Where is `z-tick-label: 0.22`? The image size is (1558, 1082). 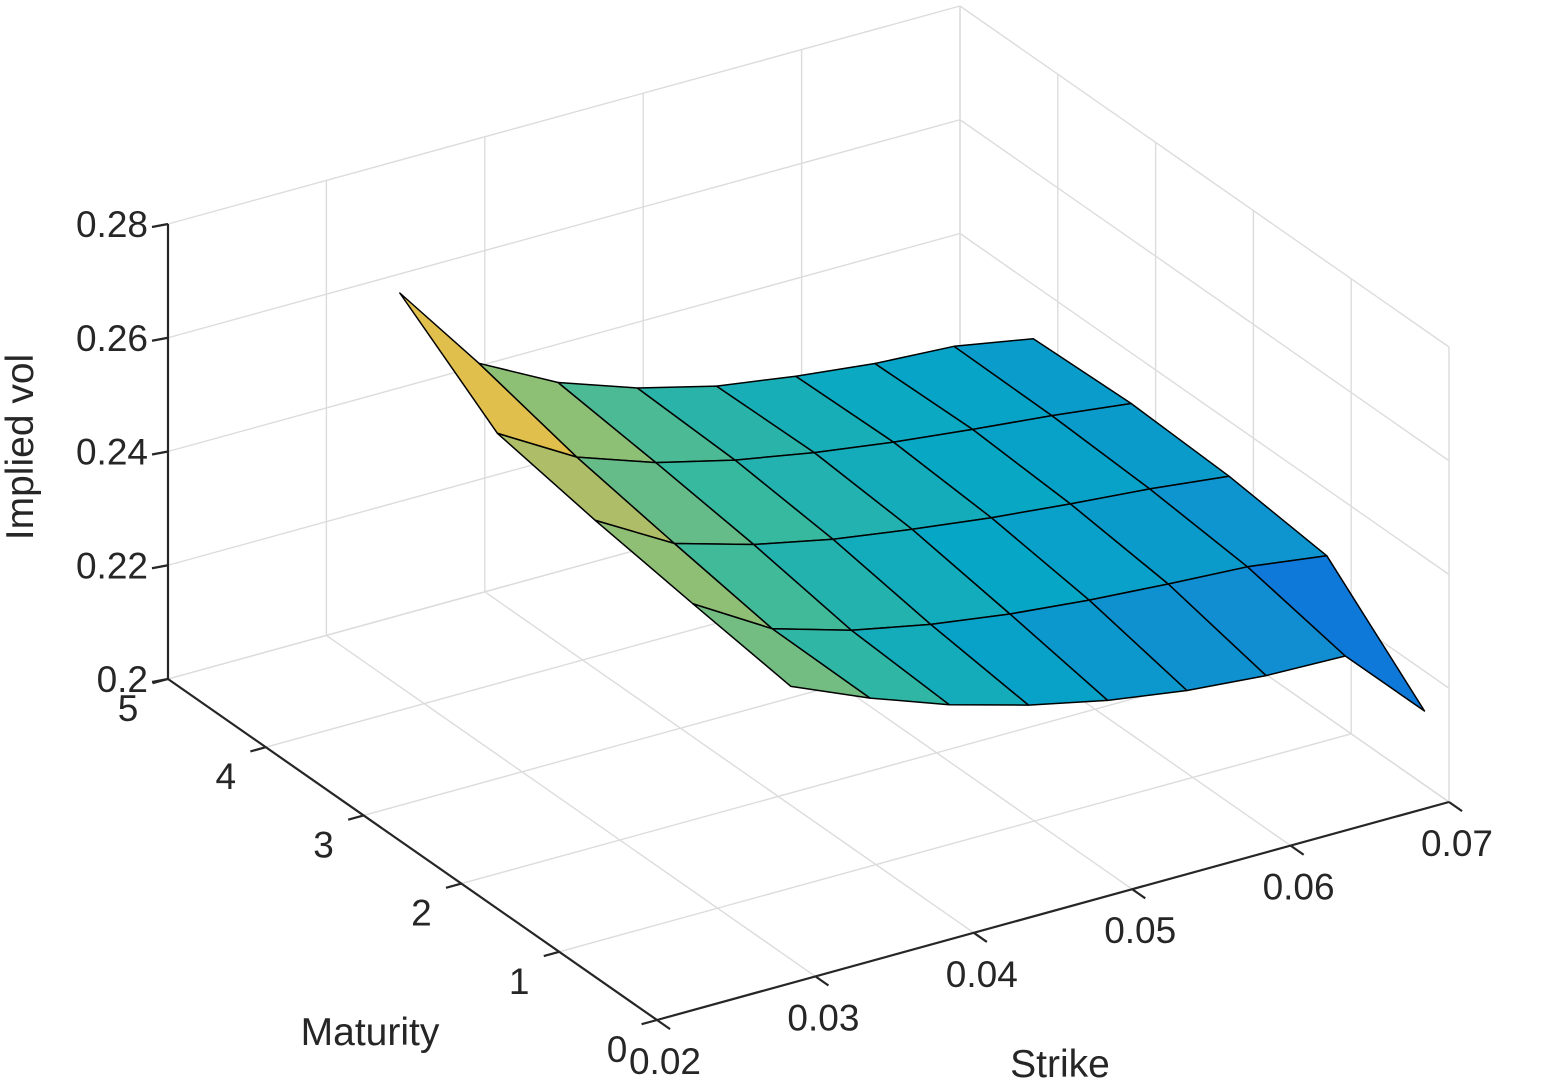 z-tick-label: 0.22 is located at coordinates (112, 565).